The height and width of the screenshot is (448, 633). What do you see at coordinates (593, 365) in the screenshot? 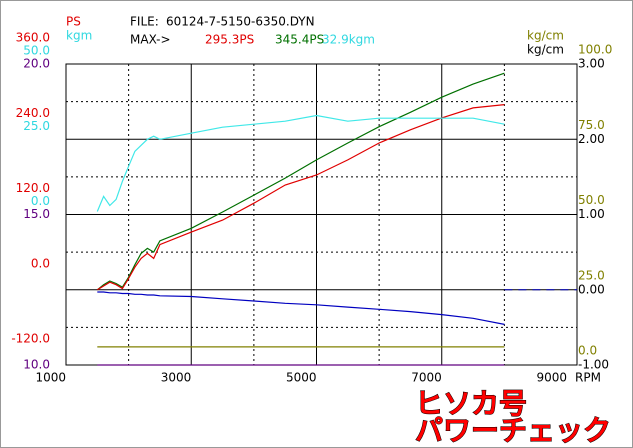
I see `y-tick-label: -1.00` at bounding box center [593, 365].